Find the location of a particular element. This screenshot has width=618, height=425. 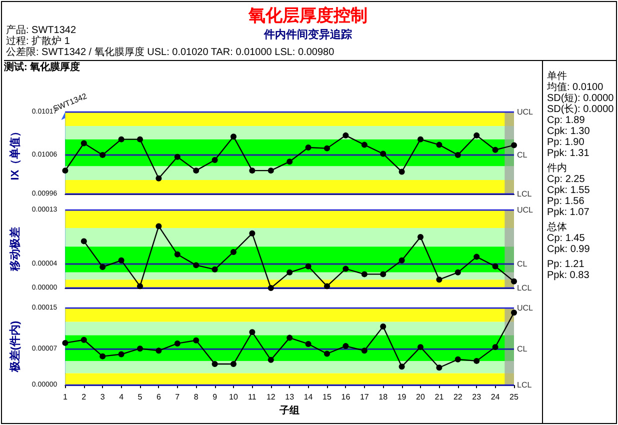

text: SD(短): 0.0000 is located at coordinates (580, 98).